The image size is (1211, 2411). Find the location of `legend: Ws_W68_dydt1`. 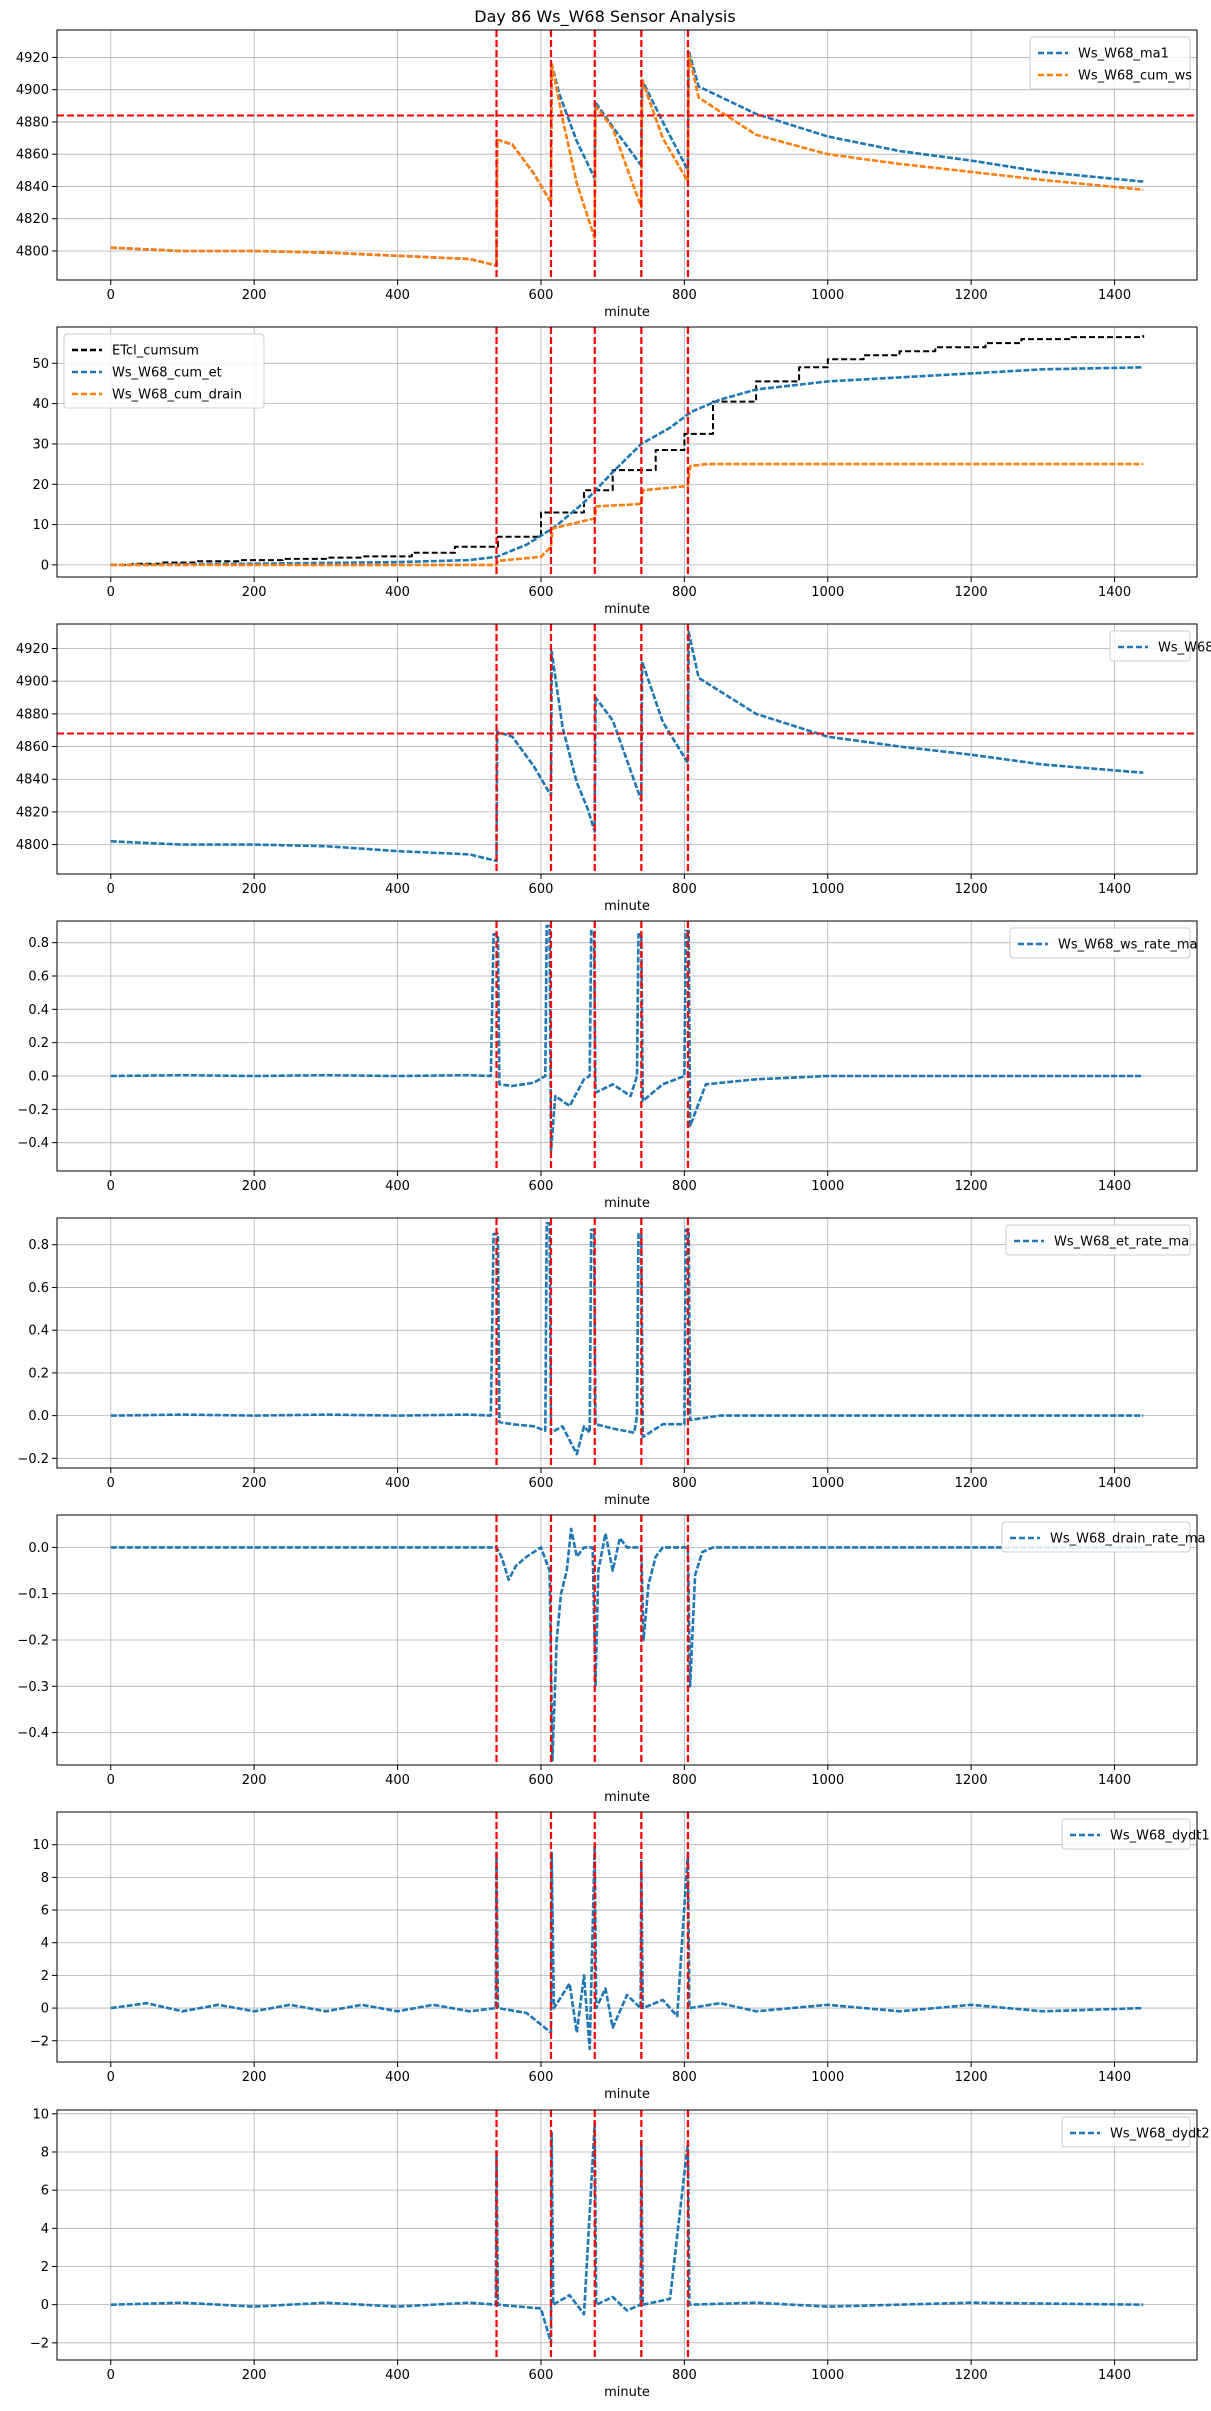

legend: Ws_W68_dydt1 is located at coordinates (1135, 1834).